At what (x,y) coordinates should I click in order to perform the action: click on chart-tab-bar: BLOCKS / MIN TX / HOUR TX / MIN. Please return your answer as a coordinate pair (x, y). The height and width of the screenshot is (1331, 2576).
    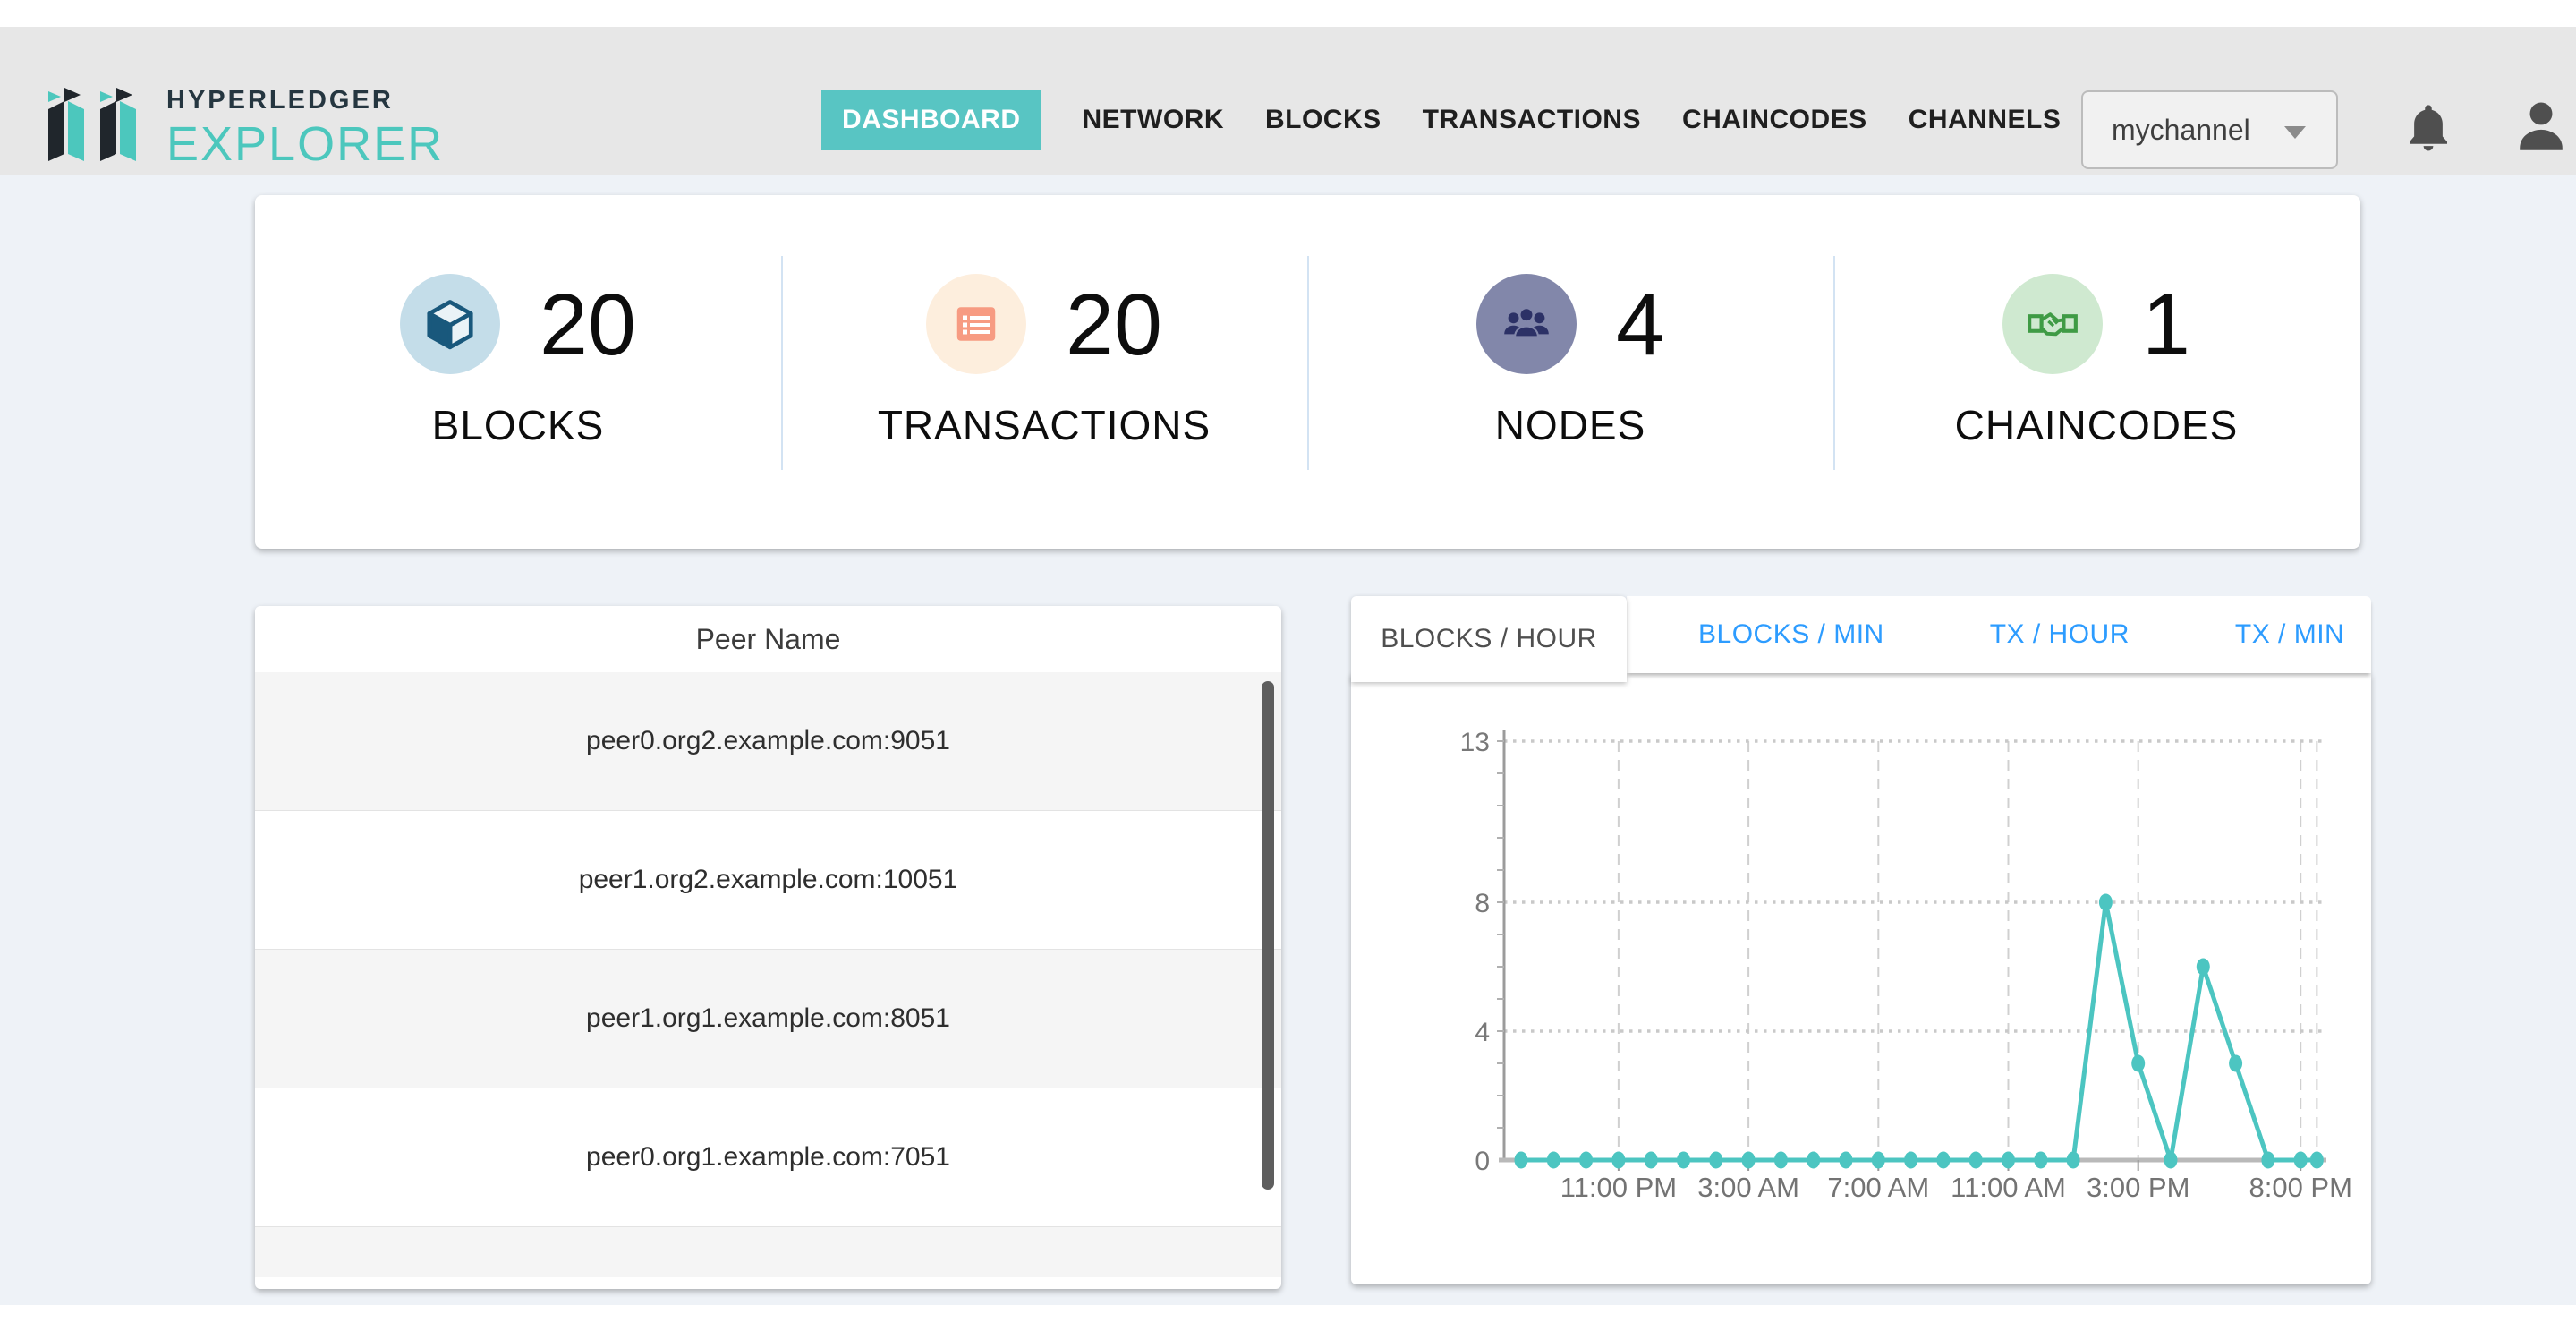
    Looking at the image, I should click on (1999, 634).